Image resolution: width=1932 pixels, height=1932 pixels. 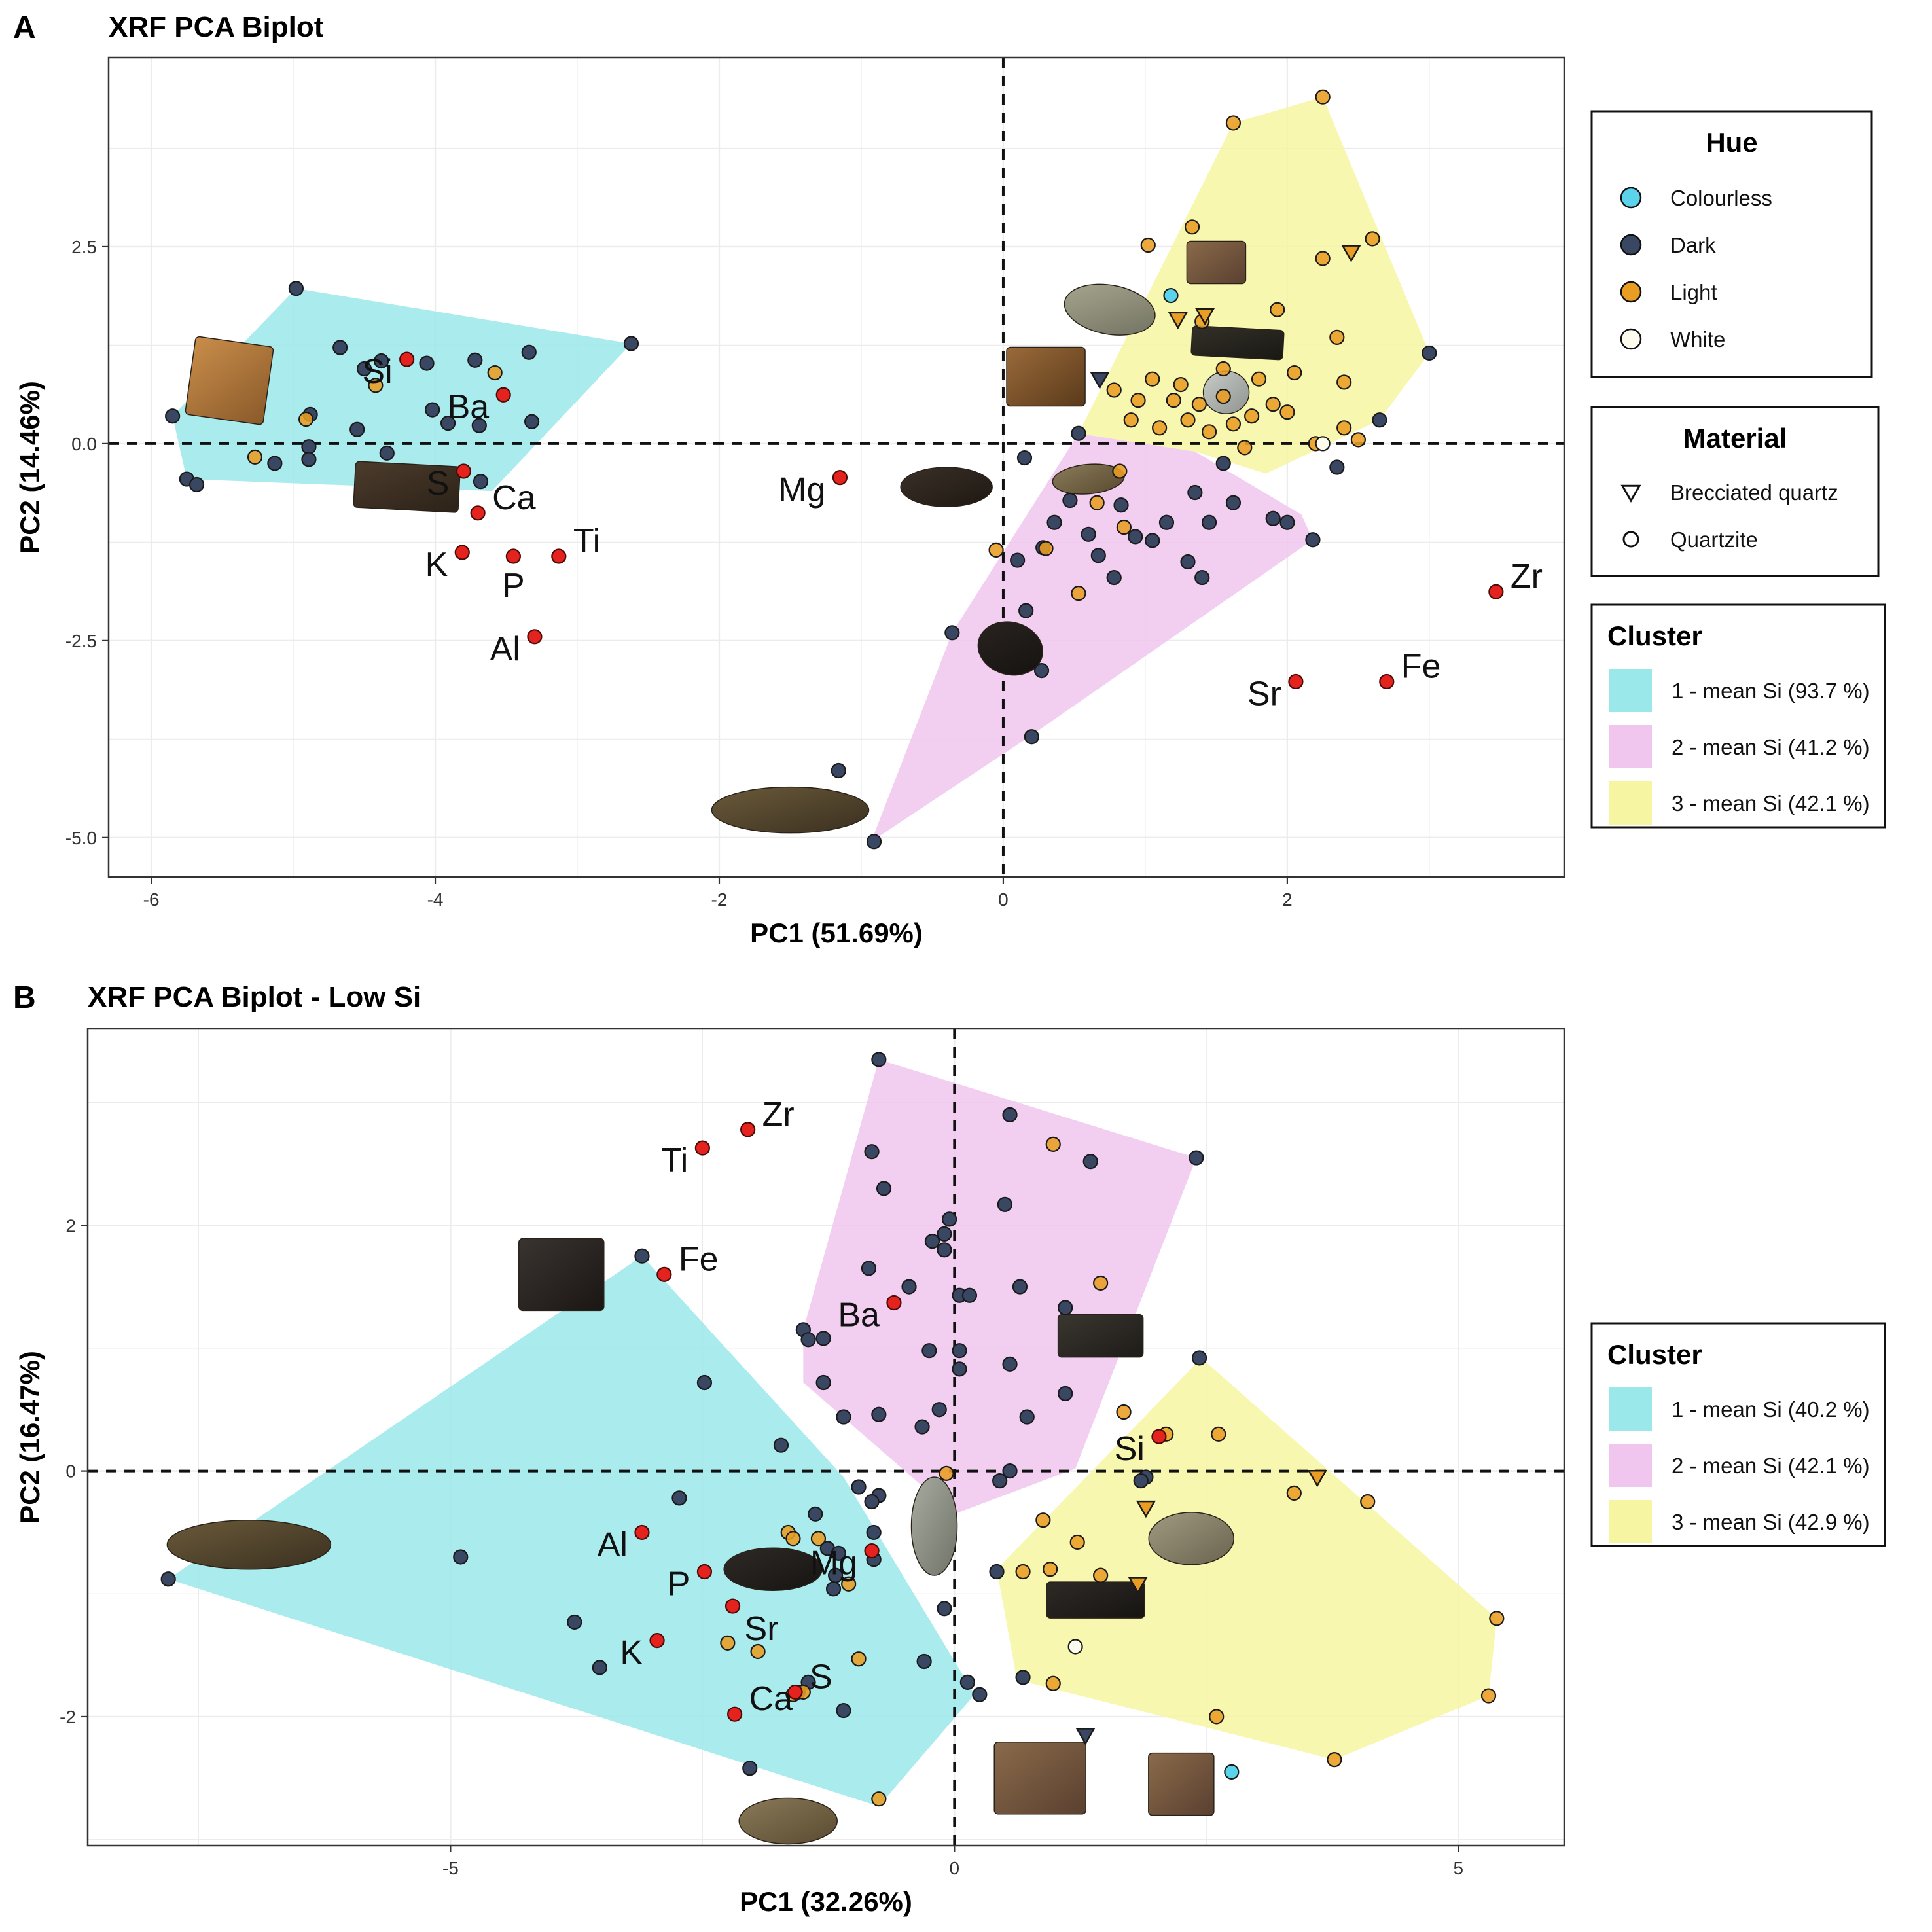 What do you see at coordinates (1631, 292) in the screenshot?
I see `hue-legend-swatch-light` at bounding box center [1631, 292].